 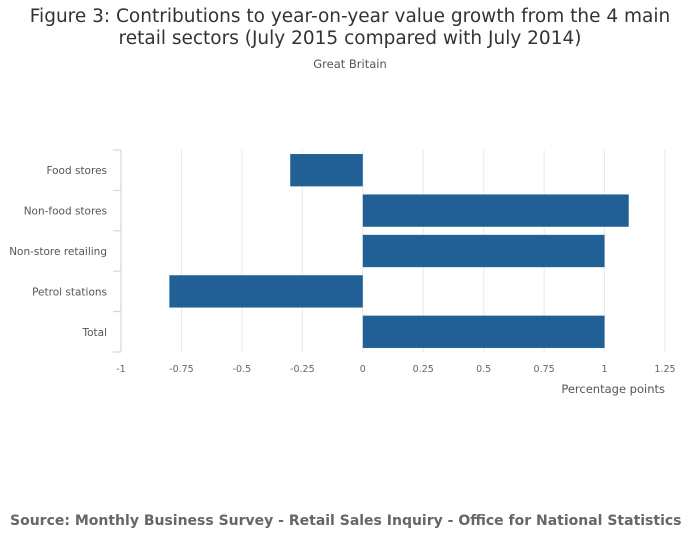 I want to click on category-label: Food stores, so click(x=76, y=171).